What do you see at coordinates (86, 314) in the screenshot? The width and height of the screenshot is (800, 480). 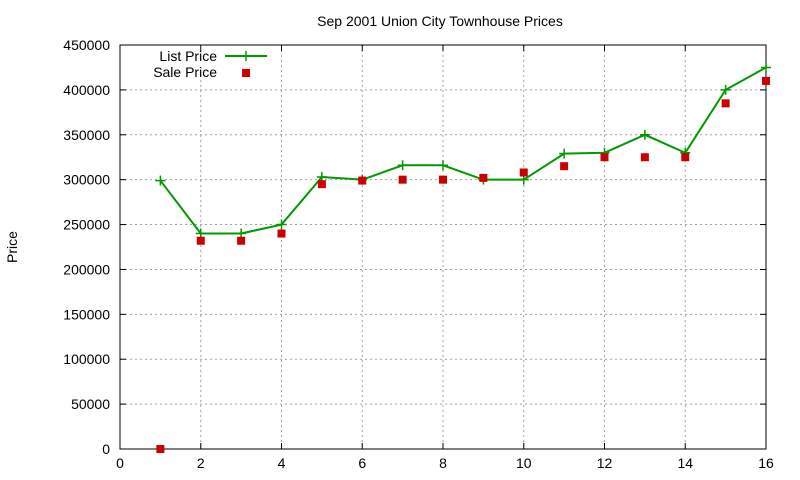 I see `y-tick-label: 150000` at bounding box center [86, 314].